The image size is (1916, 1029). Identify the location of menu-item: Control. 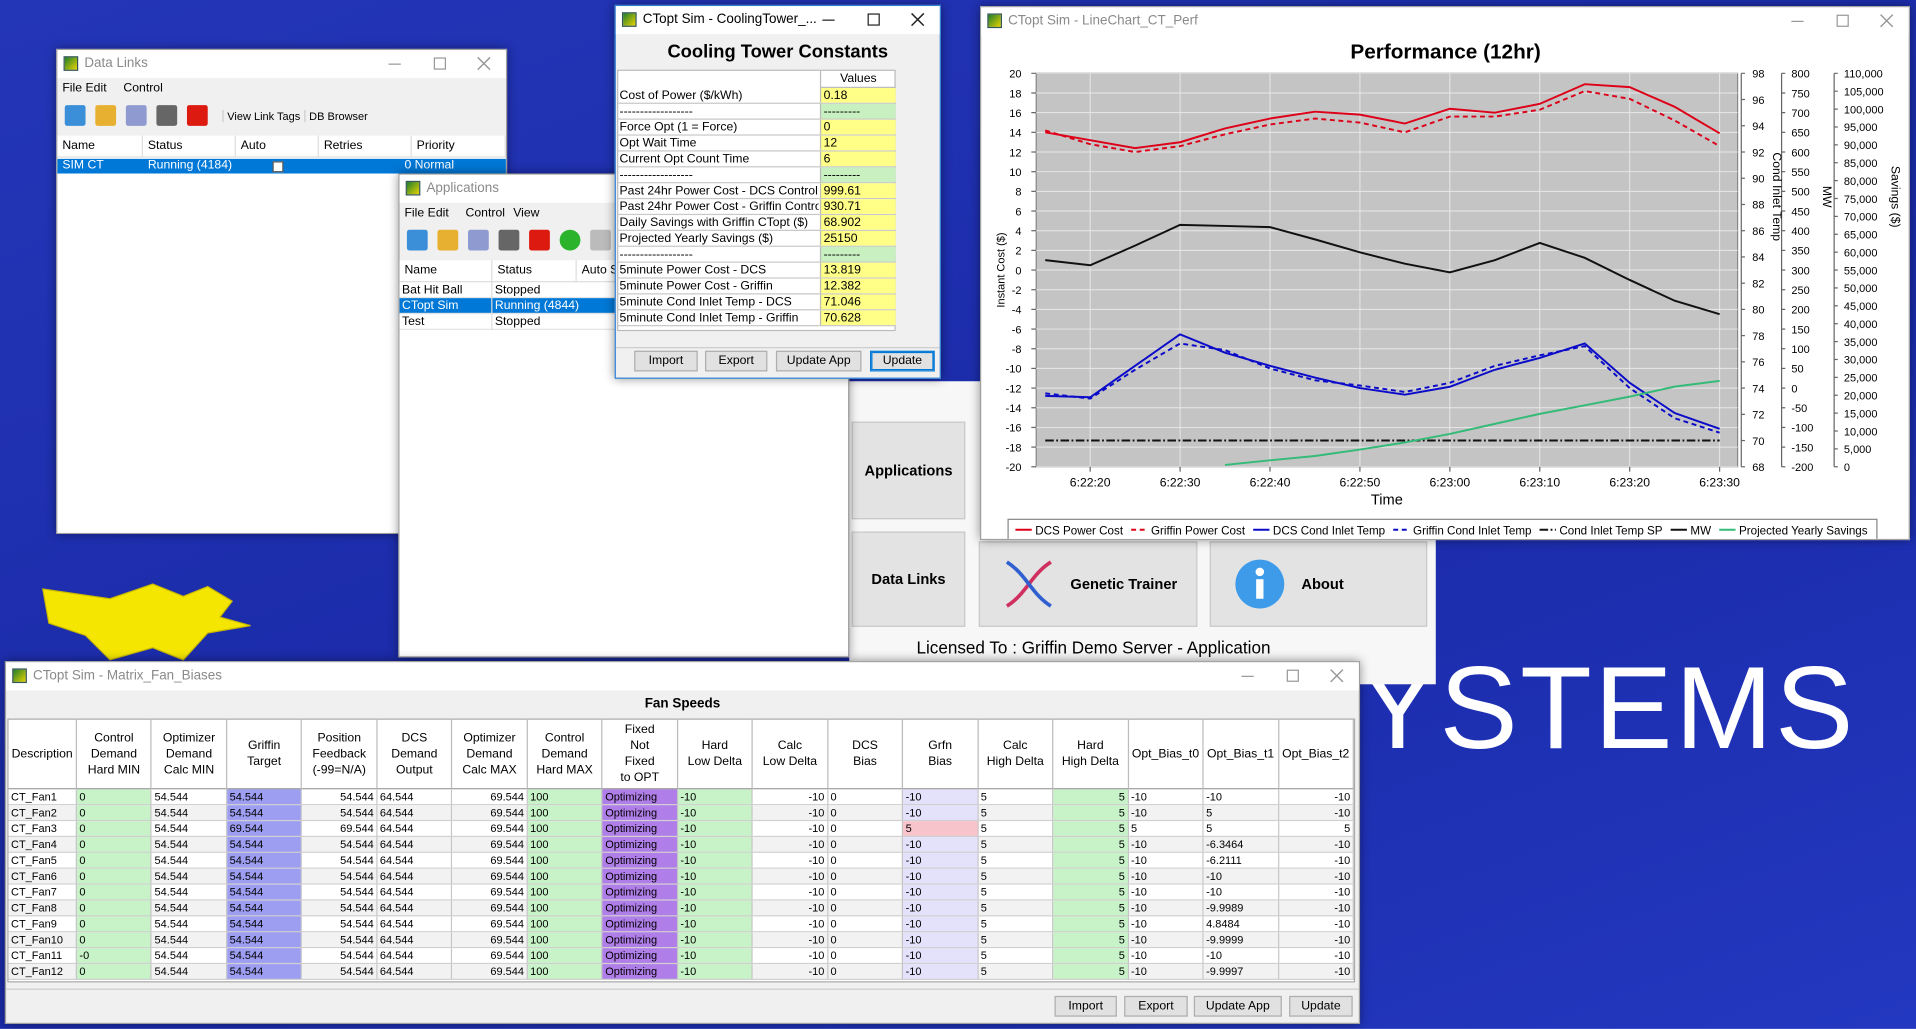
(485, 213).